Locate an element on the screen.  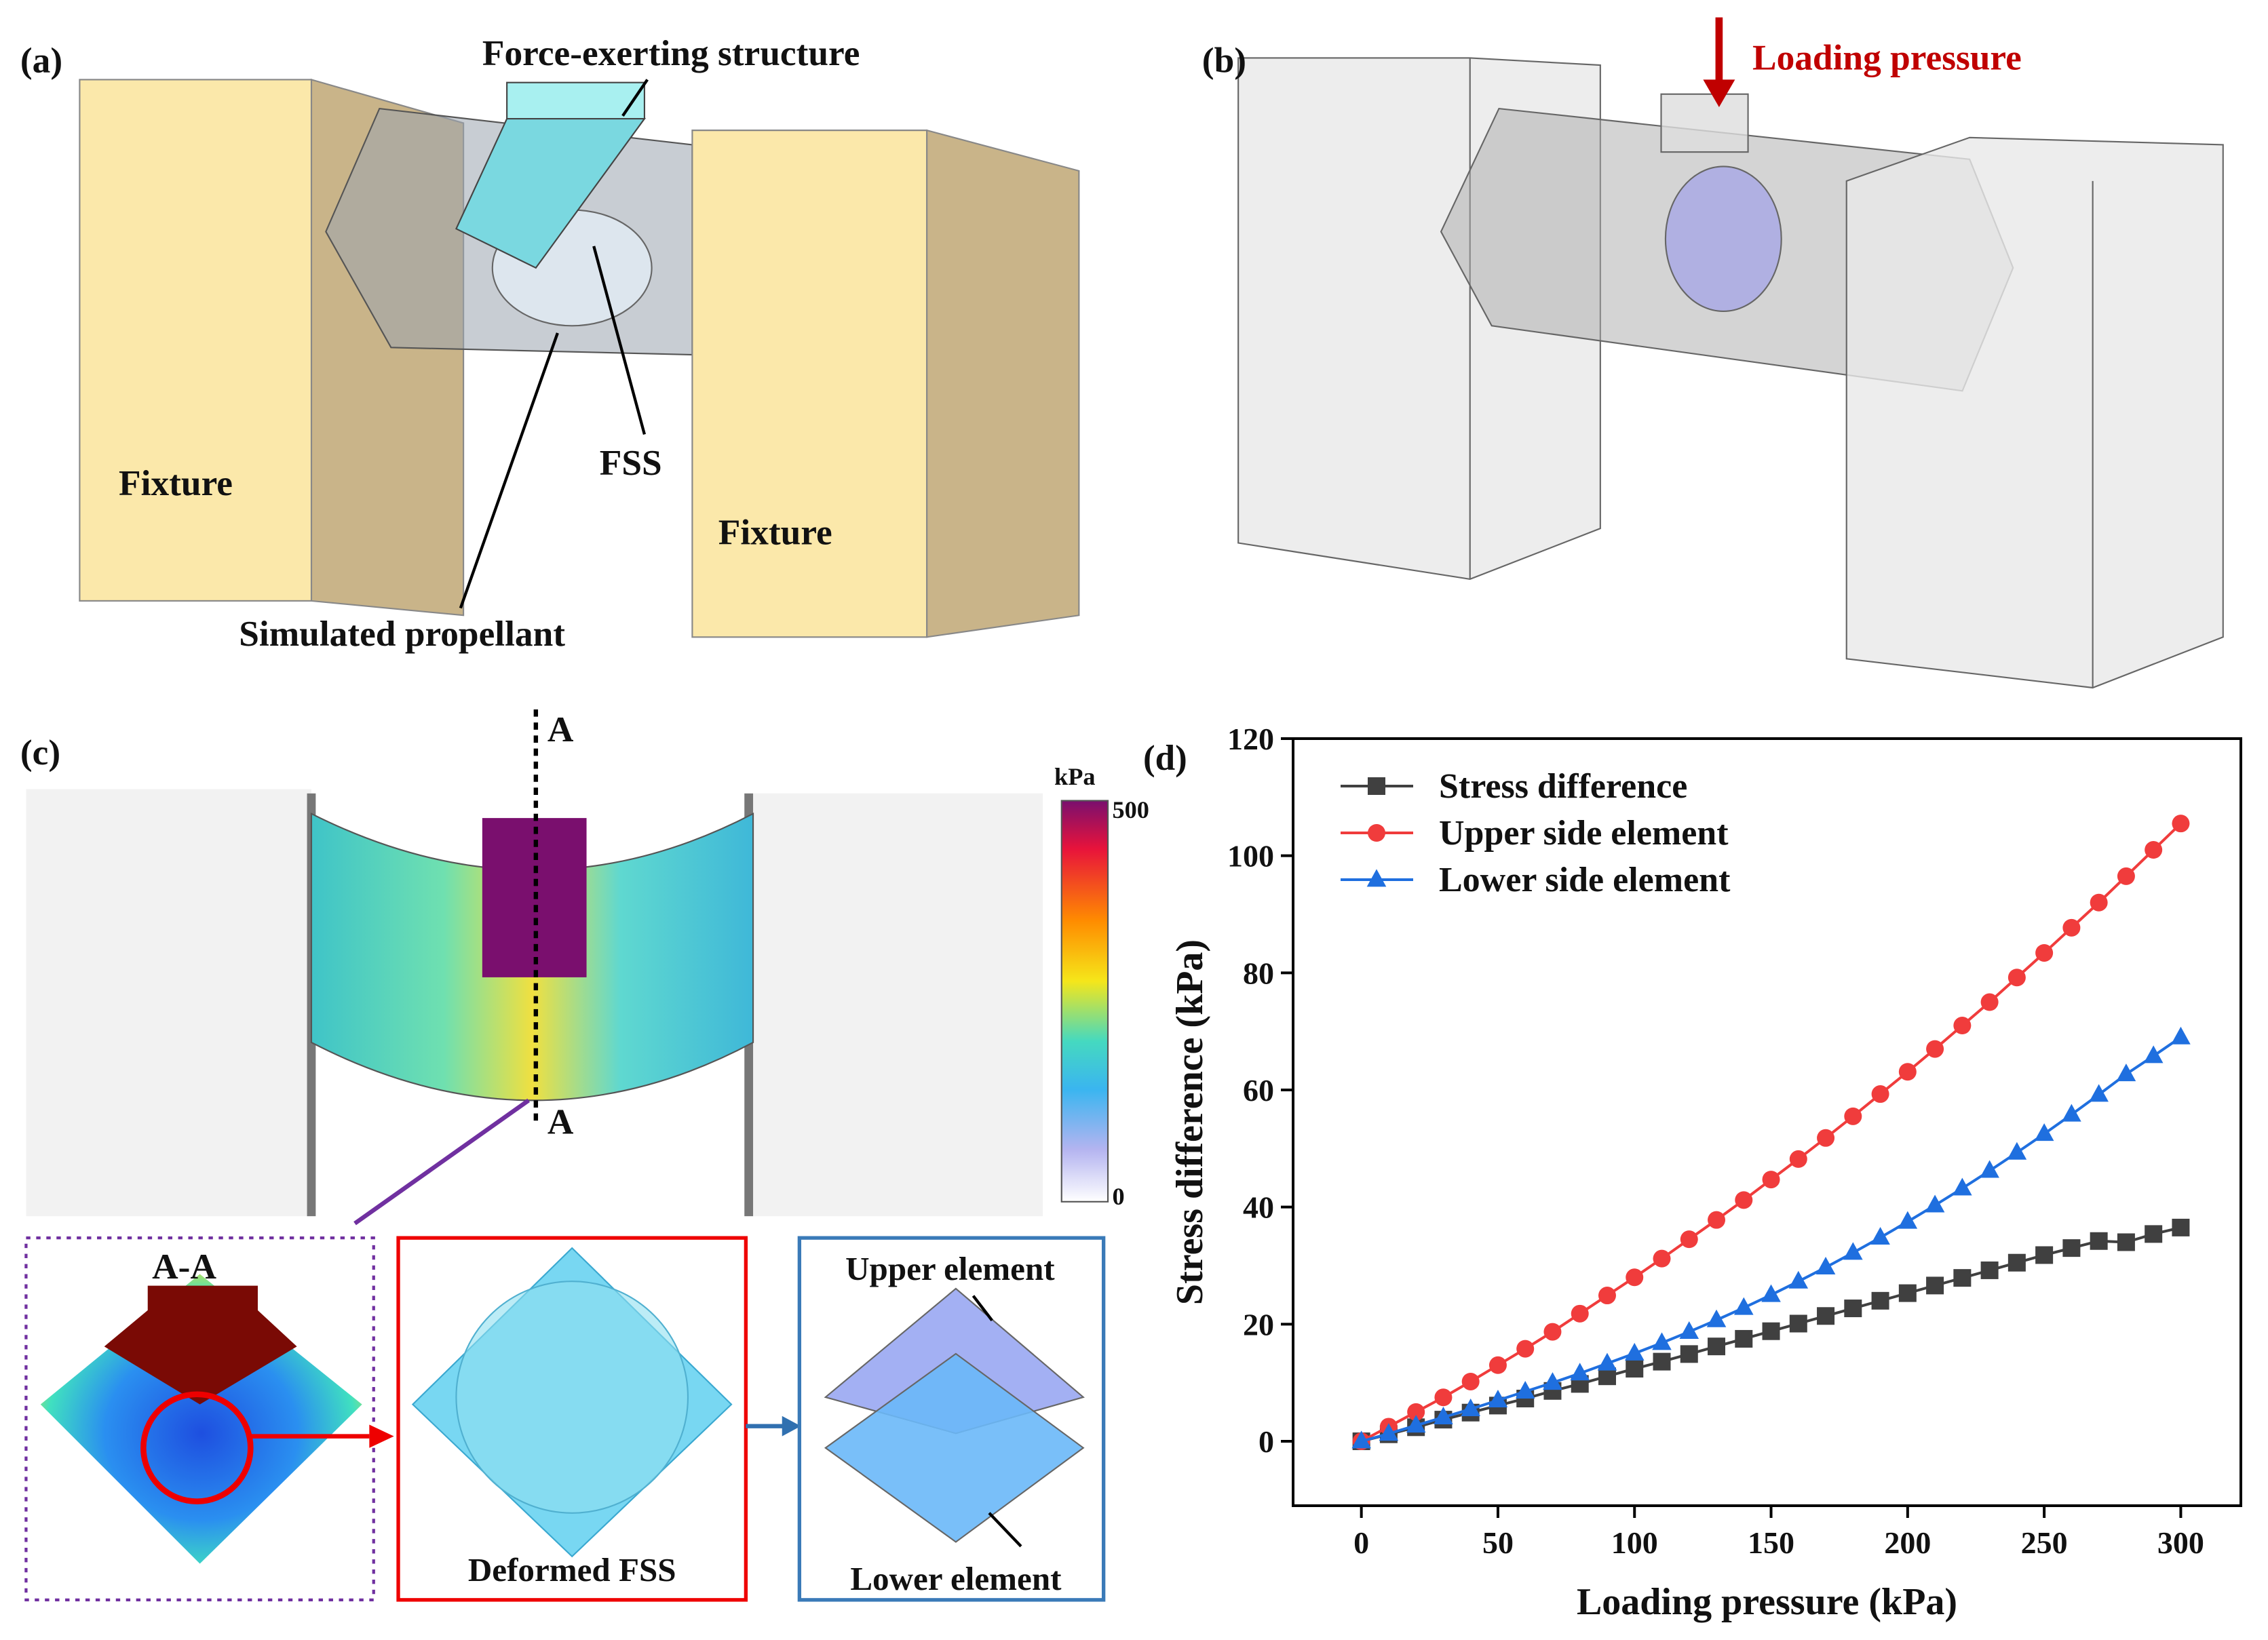
box is located at coordinates (2034, 412).